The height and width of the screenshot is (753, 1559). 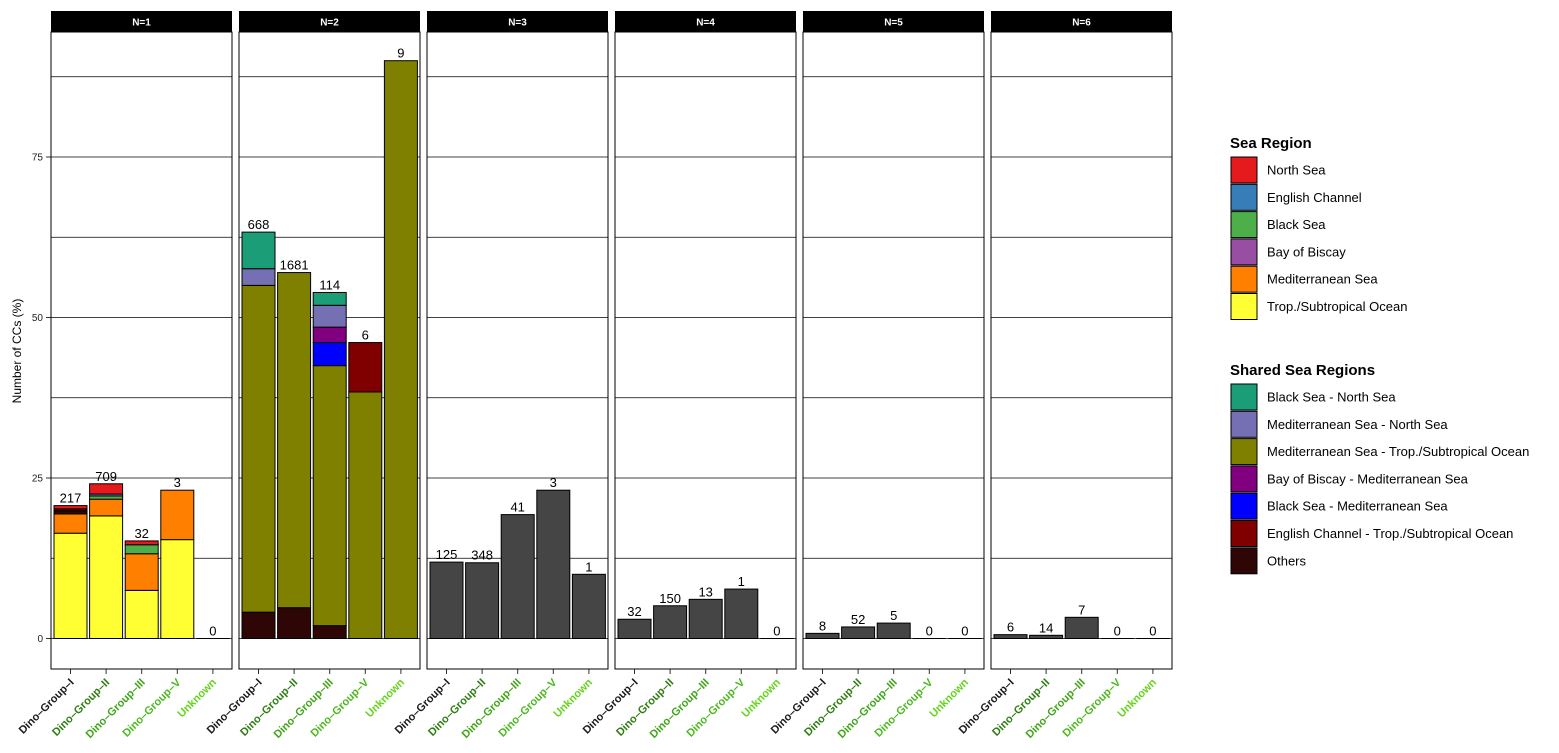 I want to click on bar-2: 14, so click(x=1046, y=629).